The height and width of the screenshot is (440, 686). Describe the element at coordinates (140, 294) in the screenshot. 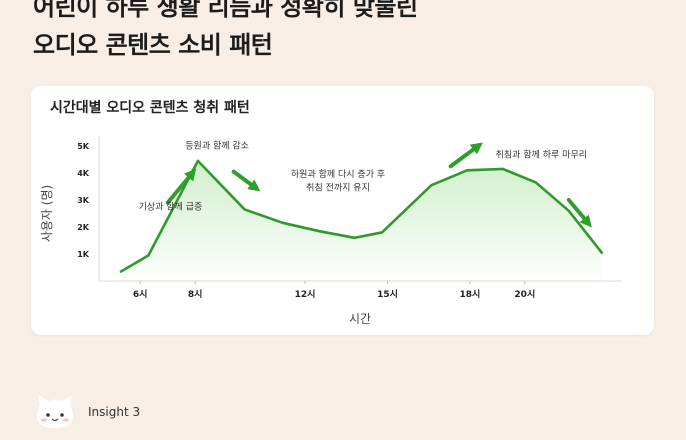

I see `x-tick-label: 6시` at that location.